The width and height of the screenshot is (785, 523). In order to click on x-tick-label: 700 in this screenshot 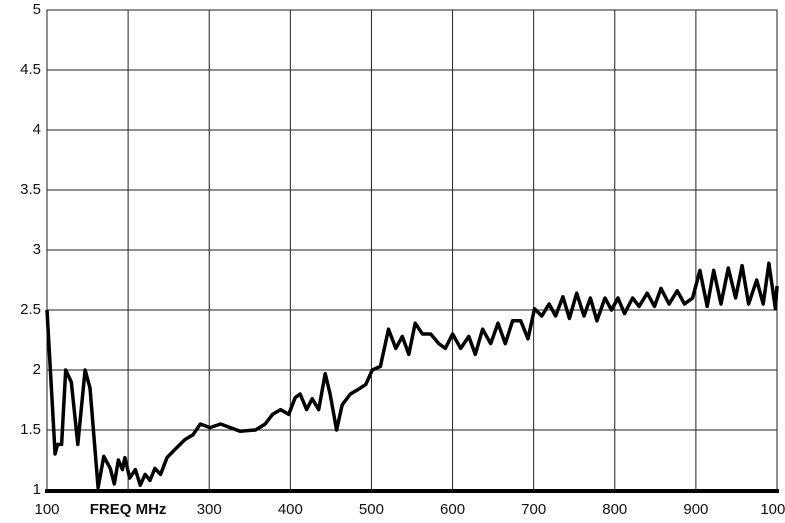, I will do `click(533, 509)`.